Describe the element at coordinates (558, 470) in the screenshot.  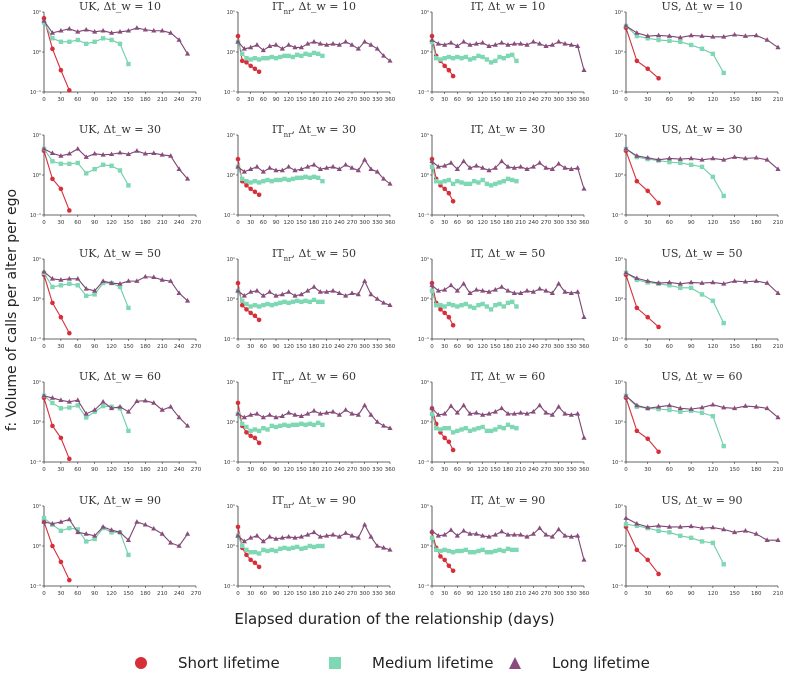
I see `x-tick-label: 300` at that location.